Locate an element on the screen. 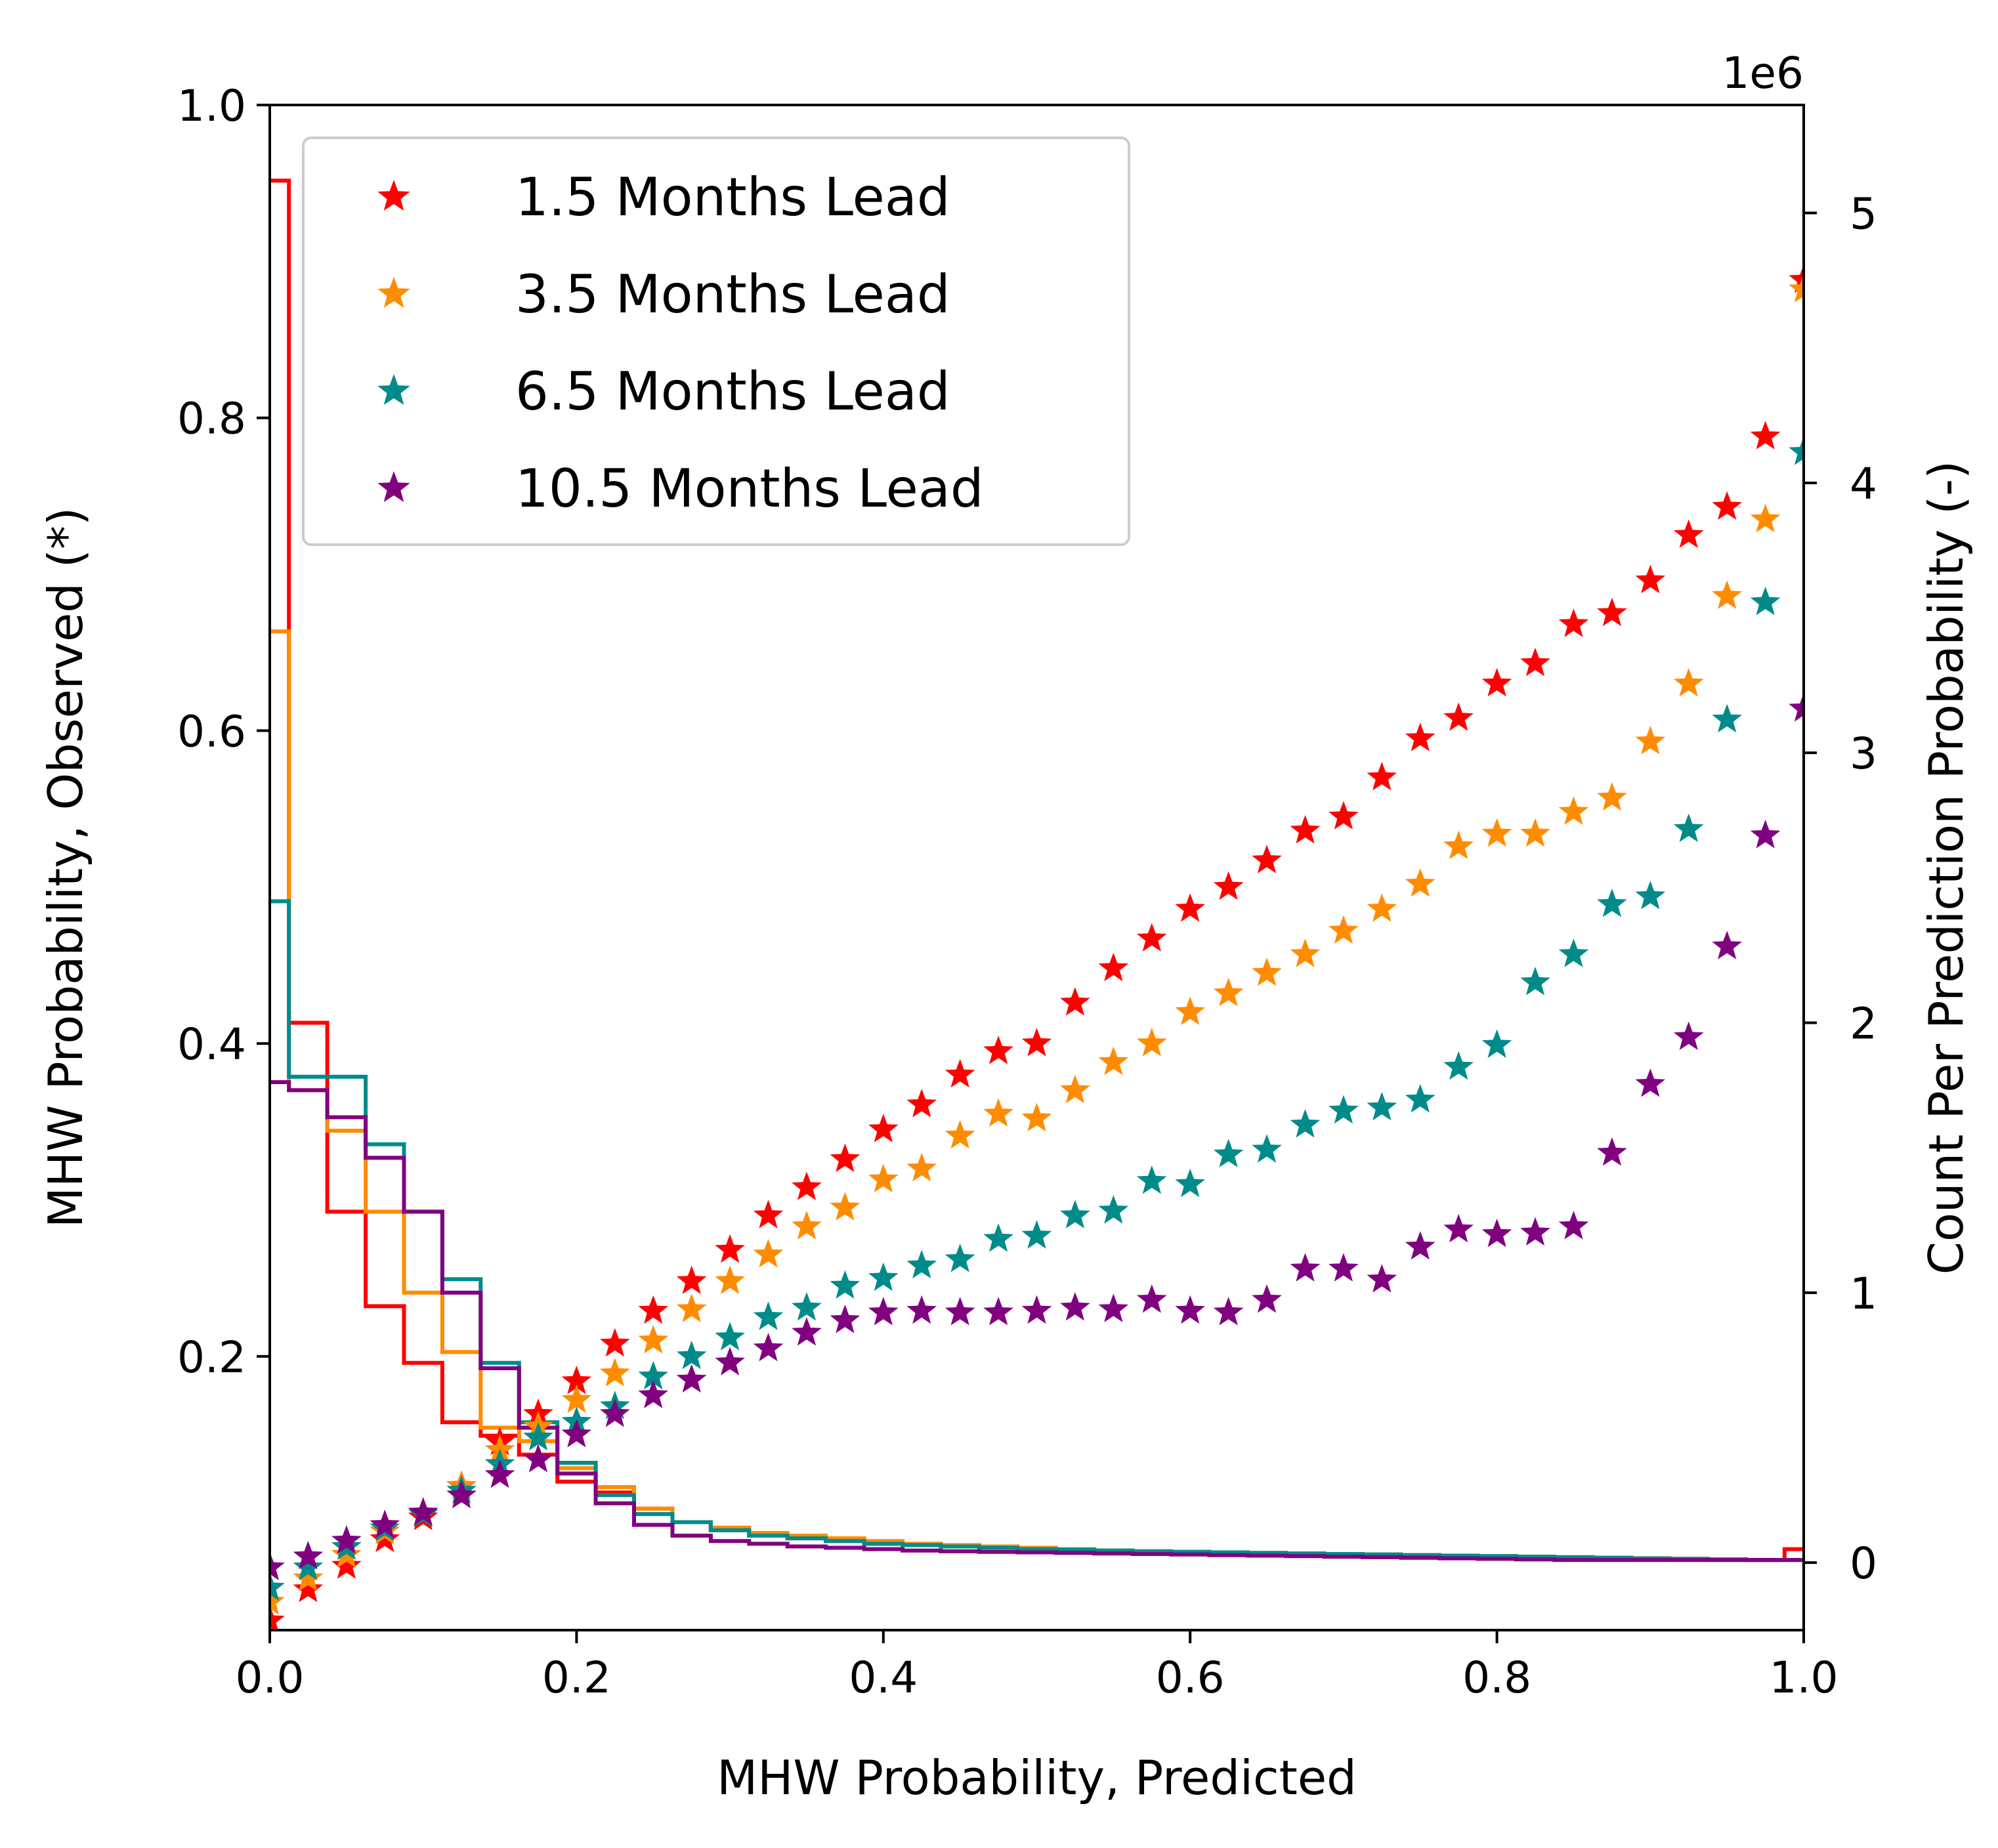 The width and height of the screenshot is (1998, 1848). y2-axis-label: Count Per Prediction Probability (-) is located at coordinates (1947, 868).